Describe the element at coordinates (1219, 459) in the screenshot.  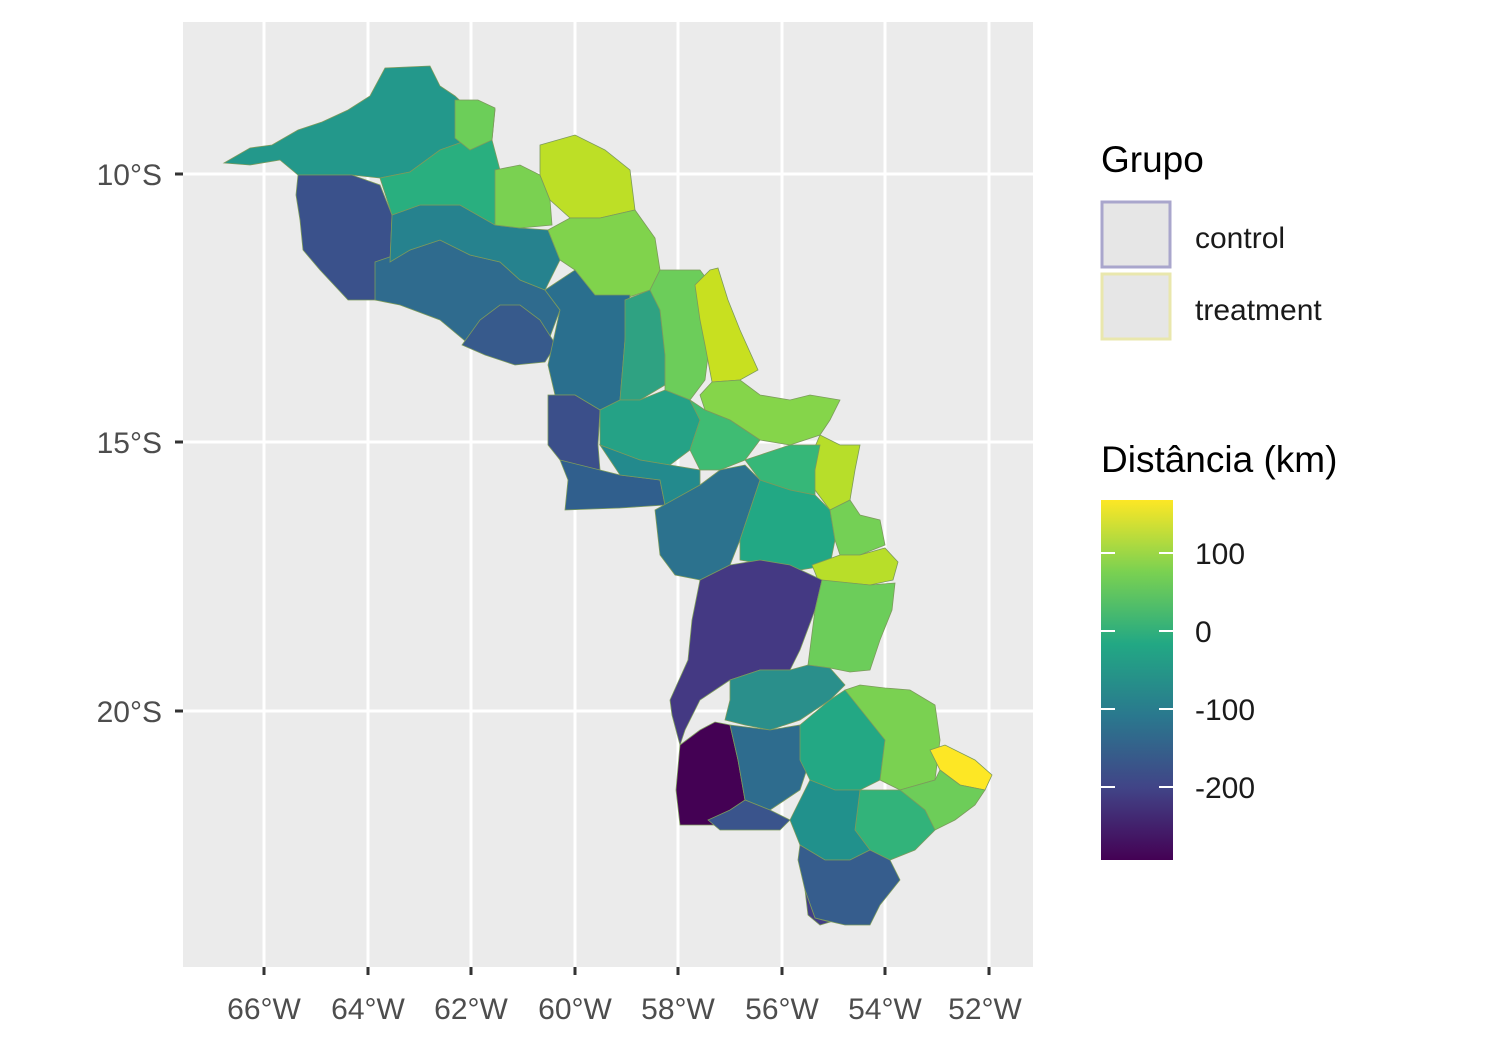
I see `legend-distance-title: Distância (km)` at that location.